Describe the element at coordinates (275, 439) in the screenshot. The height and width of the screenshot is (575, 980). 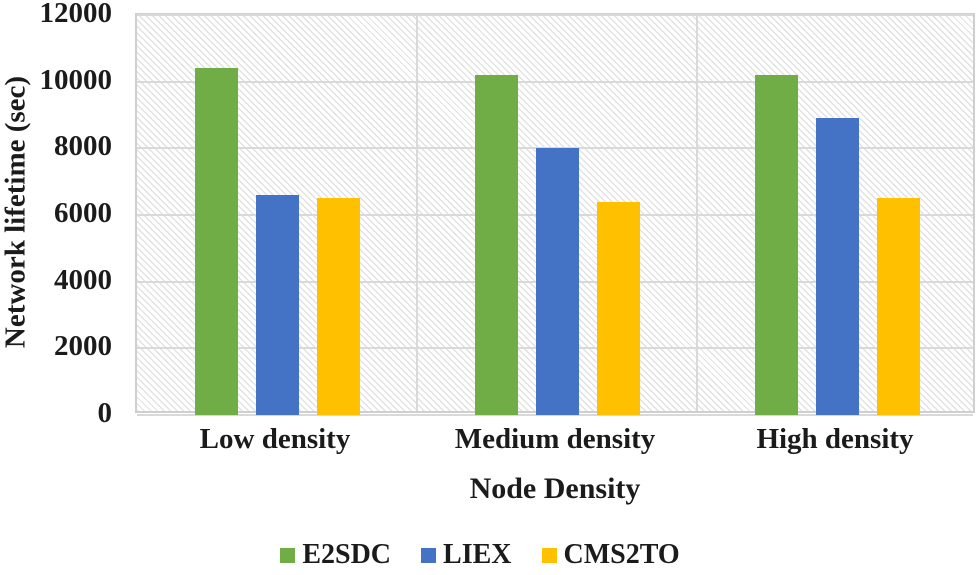
I see `x-category-label-low-density: Low density` at that location.